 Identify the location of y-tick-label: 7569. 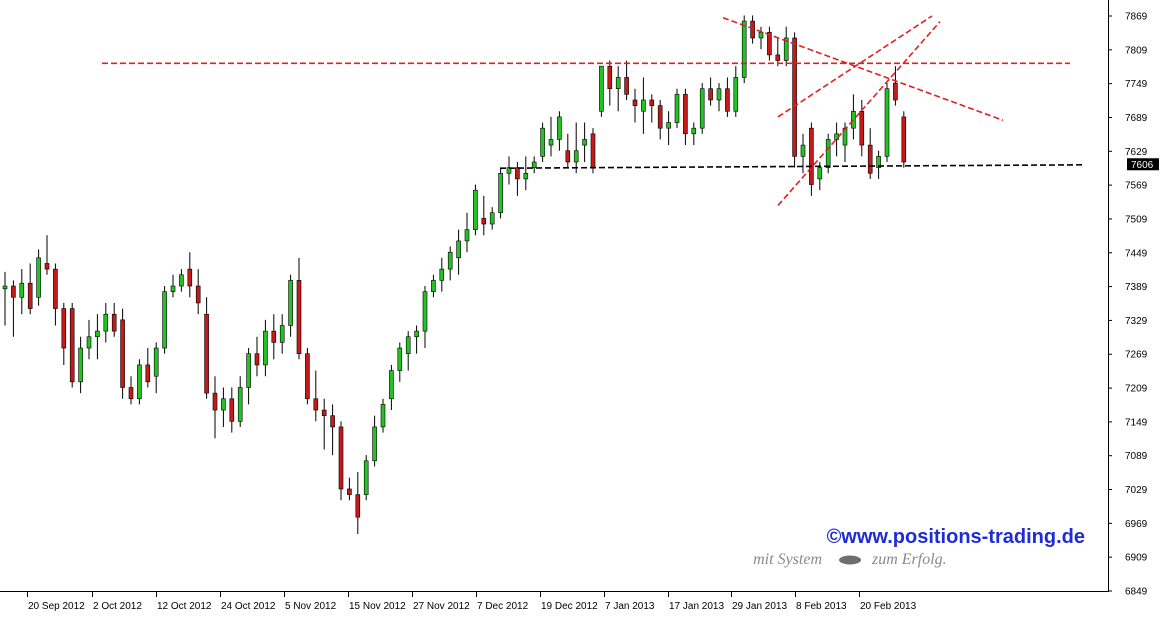
(1136, 186).